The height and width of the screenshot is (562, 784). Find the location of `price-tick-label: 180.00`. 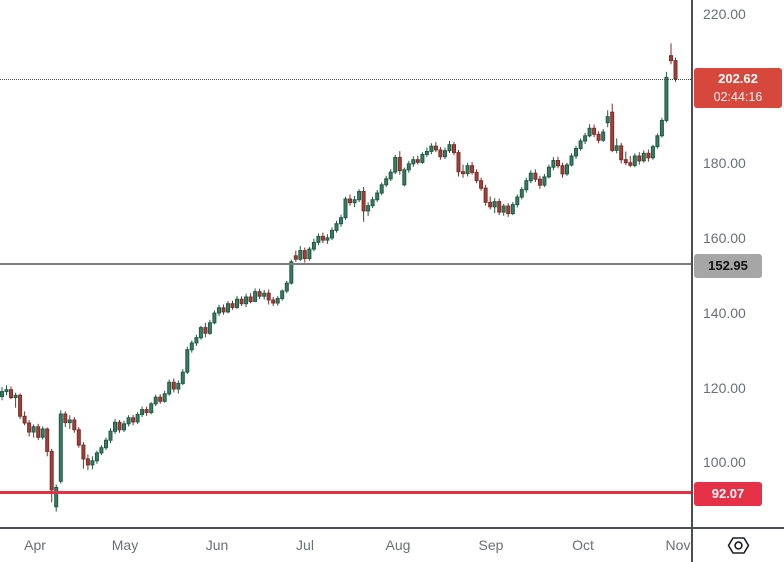

price-tick-label: 180.00 is located at coordinates (724, 163).